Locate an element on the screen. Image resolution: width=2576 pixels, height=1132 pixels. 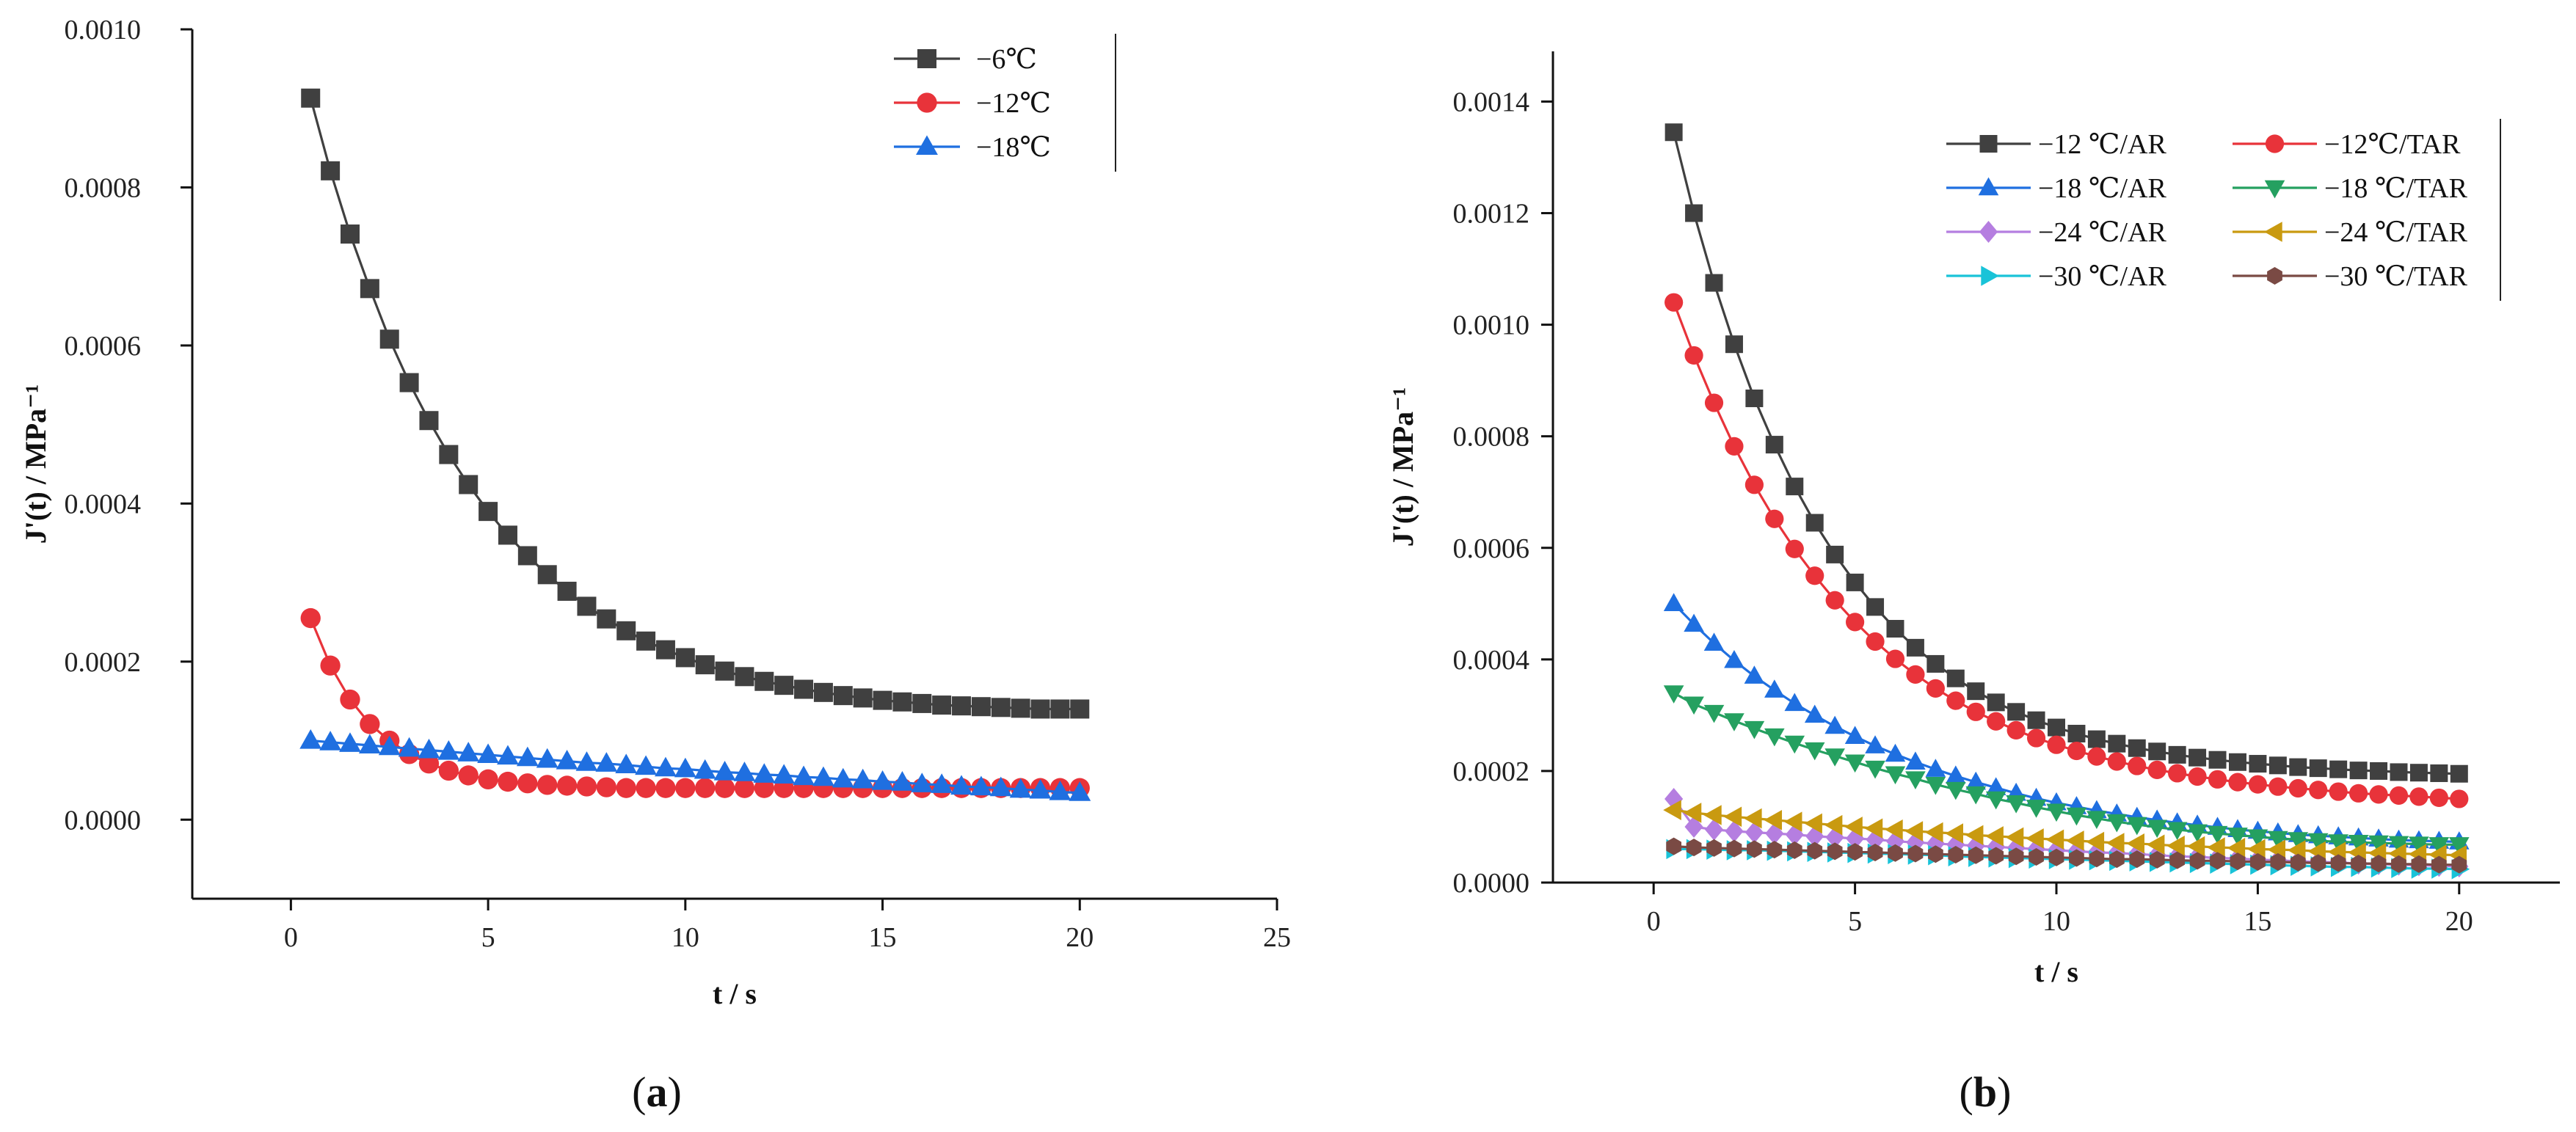
y-tick-label-b: 0.0004 is located at coordinates (1491, 660).